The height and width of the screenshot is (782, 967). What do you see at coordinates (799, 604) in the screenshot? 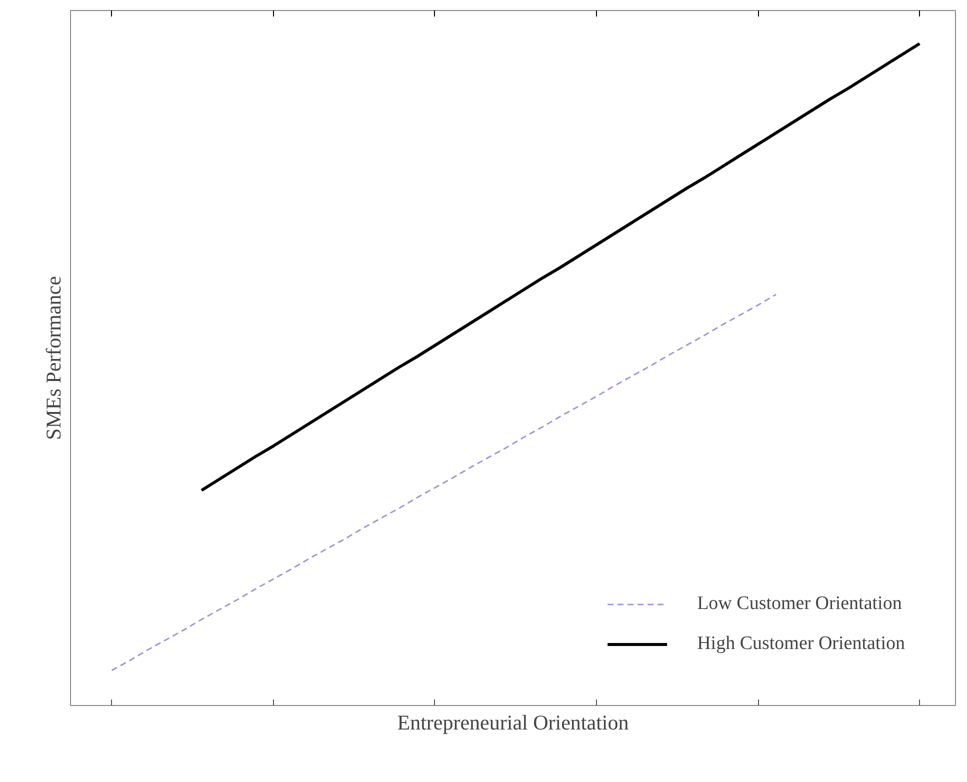
I see `legend-label: Low Customer Orientation` at bounding box center [799, 604].